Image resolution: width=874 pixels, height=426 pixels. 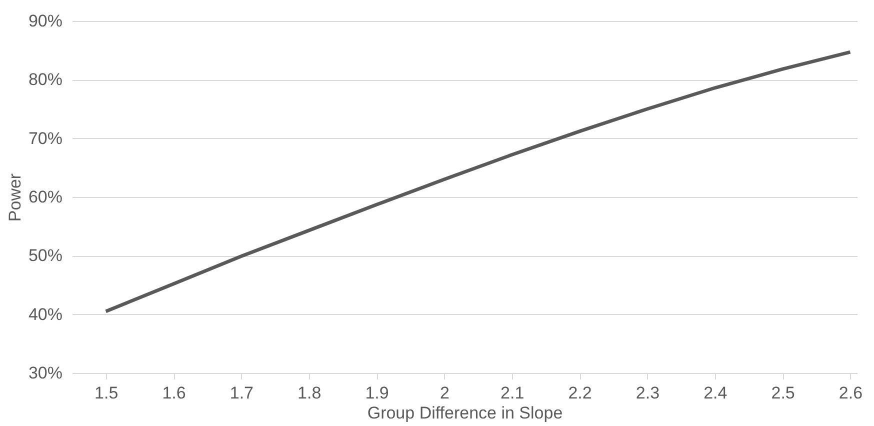 What do you see at coordinates (14, 197) in the screenshot?
I see `y-axis-title: Power` at bounding box center [14, 197].